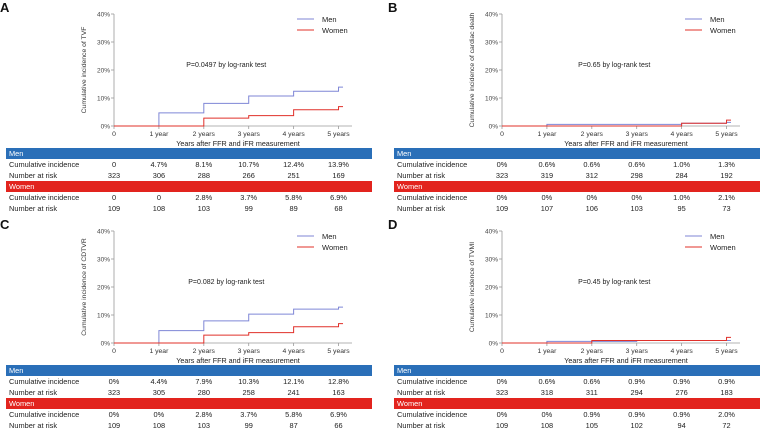 Image resolution: width=765 pixels, height=435 pixels. Describe the element at coordinates (577, 197) in the screenshot. I see `women-incidence-row: Cumulative incidence 0% 0% 0% 0% 1.0% 2.1%` at that location.